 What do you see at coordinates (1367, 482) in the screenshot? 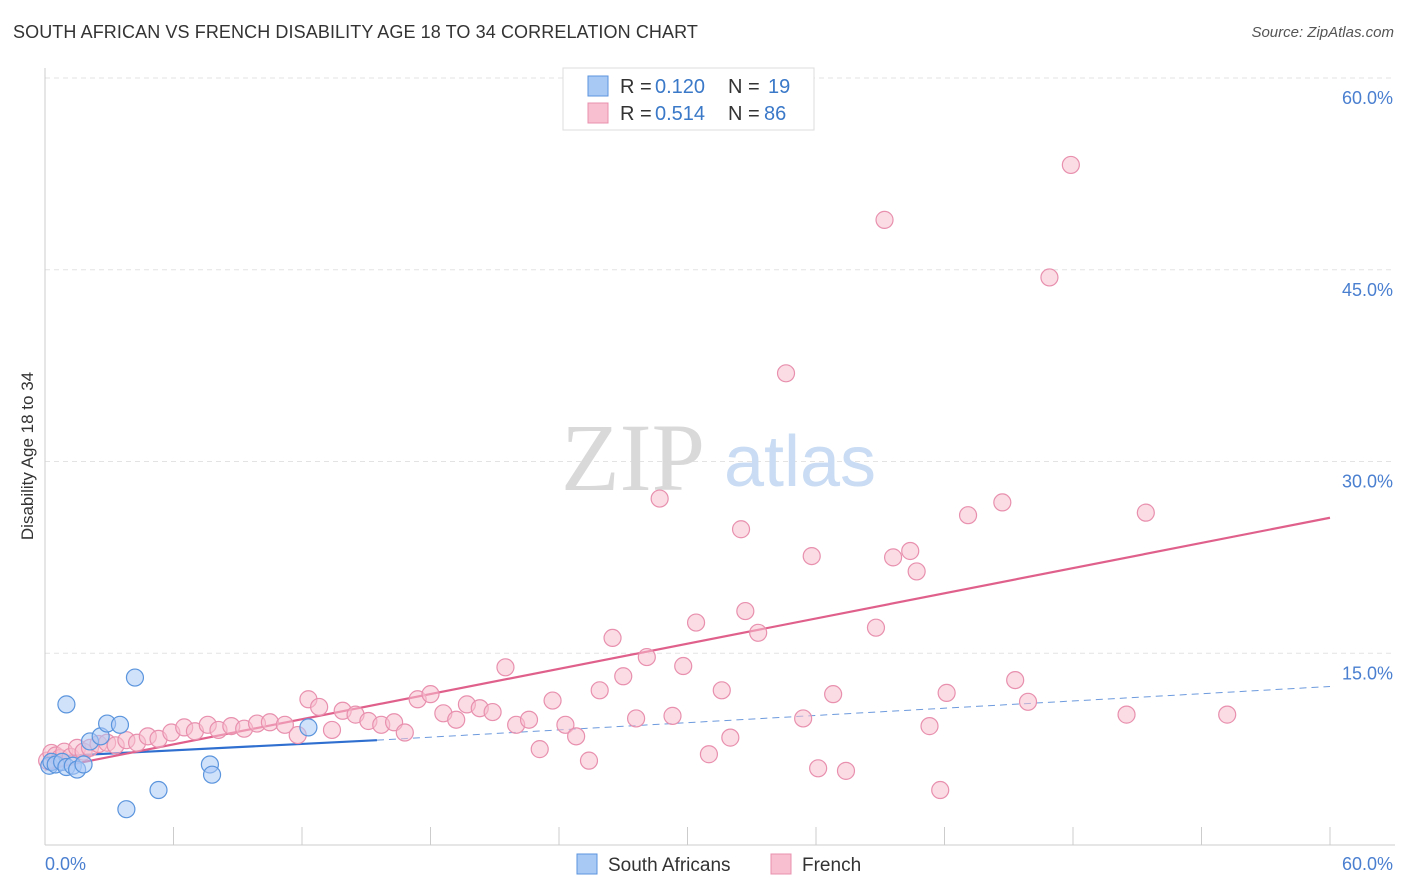
I see `y-tick-label-1: 30.0%` at bounding box center [1367, 482].